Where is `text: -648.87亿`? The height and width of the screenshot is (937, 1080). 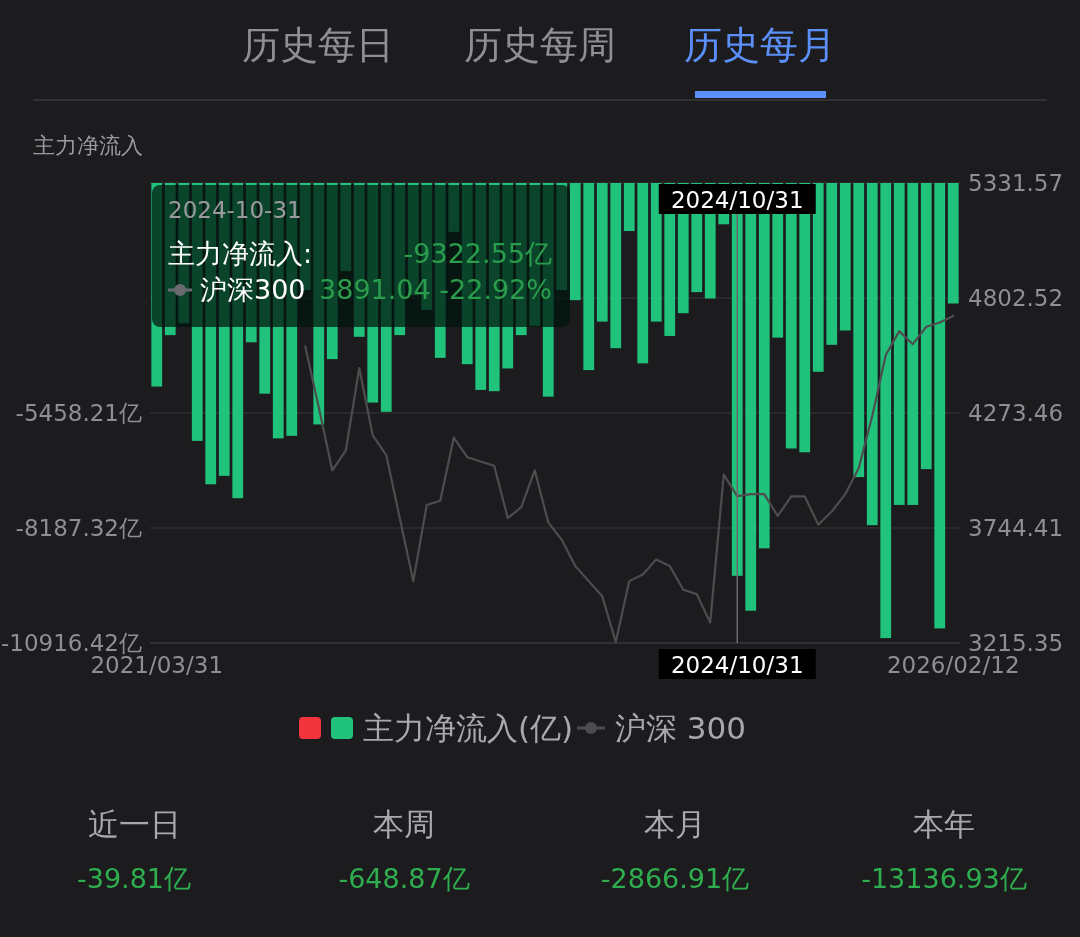 text: -648.87亿 is located at coordinates (404, 878).